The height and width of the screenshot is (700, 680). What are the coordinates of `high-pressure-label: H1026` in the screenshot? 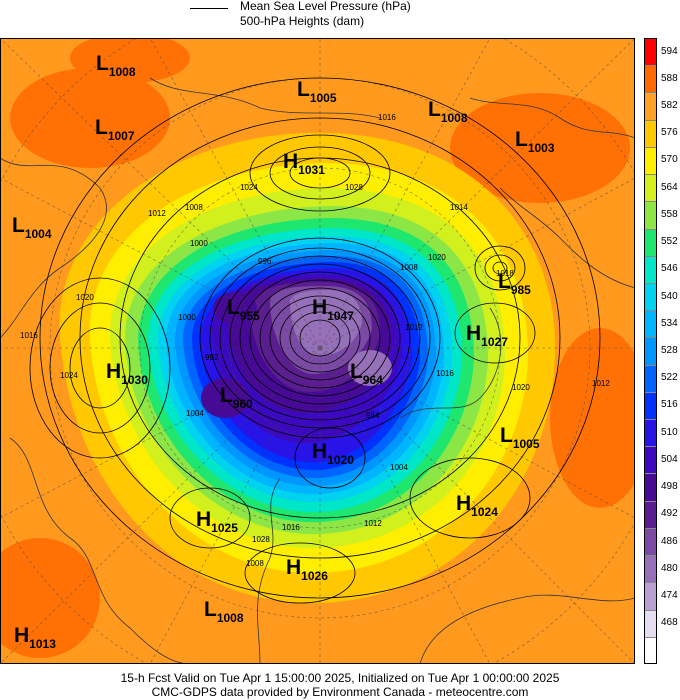 It's located at (307, 569).